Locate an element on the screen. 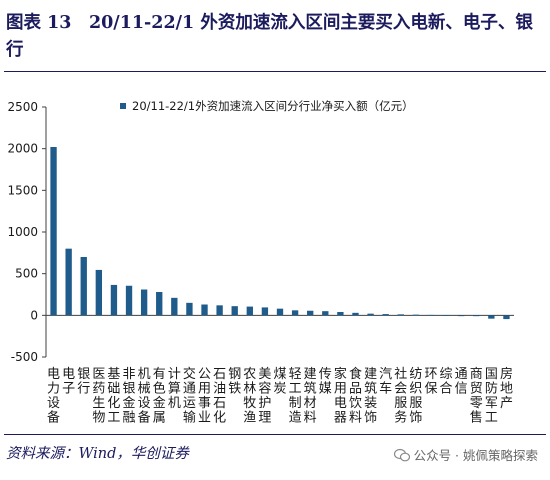 The image size is (550, 480). figure-title: 图表 13 20/11-22/1 外资加速流入区间主要买入电新、电子、银行 is located at coordinates (269, 36).